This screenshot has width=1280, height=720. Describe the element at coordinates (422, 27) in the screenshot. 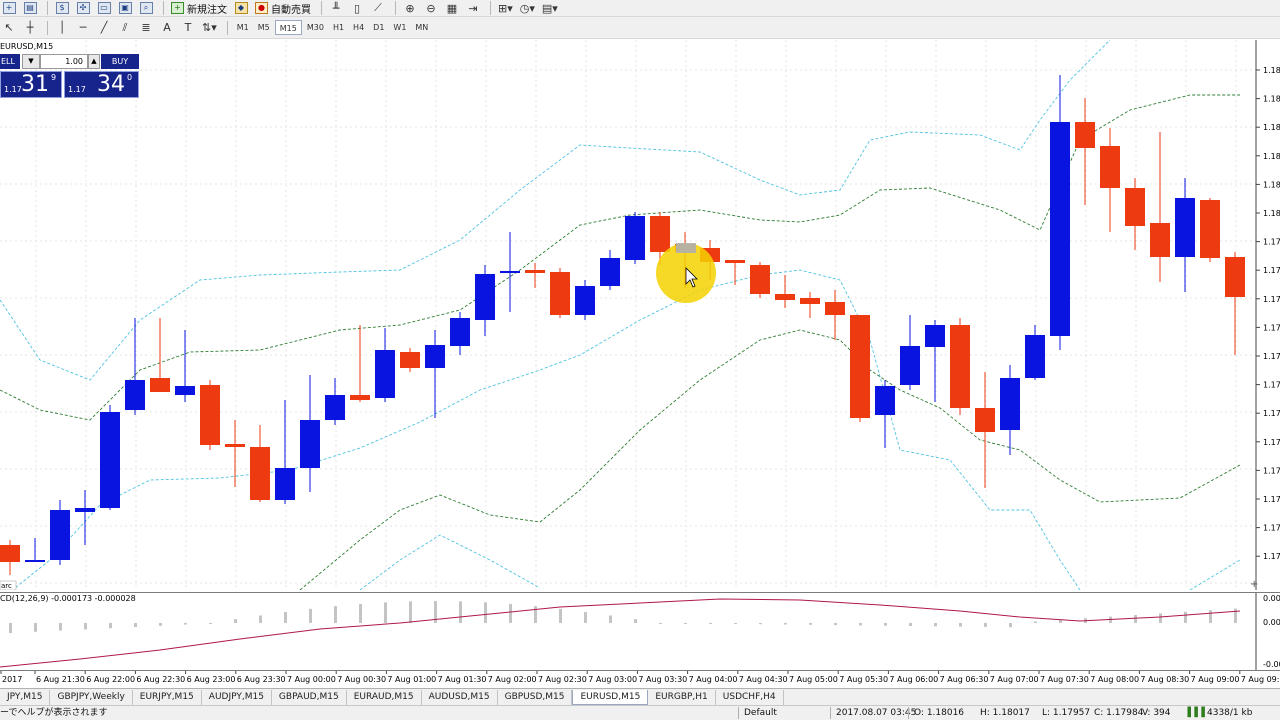

I see `timeframe-mn: MN` at that location.